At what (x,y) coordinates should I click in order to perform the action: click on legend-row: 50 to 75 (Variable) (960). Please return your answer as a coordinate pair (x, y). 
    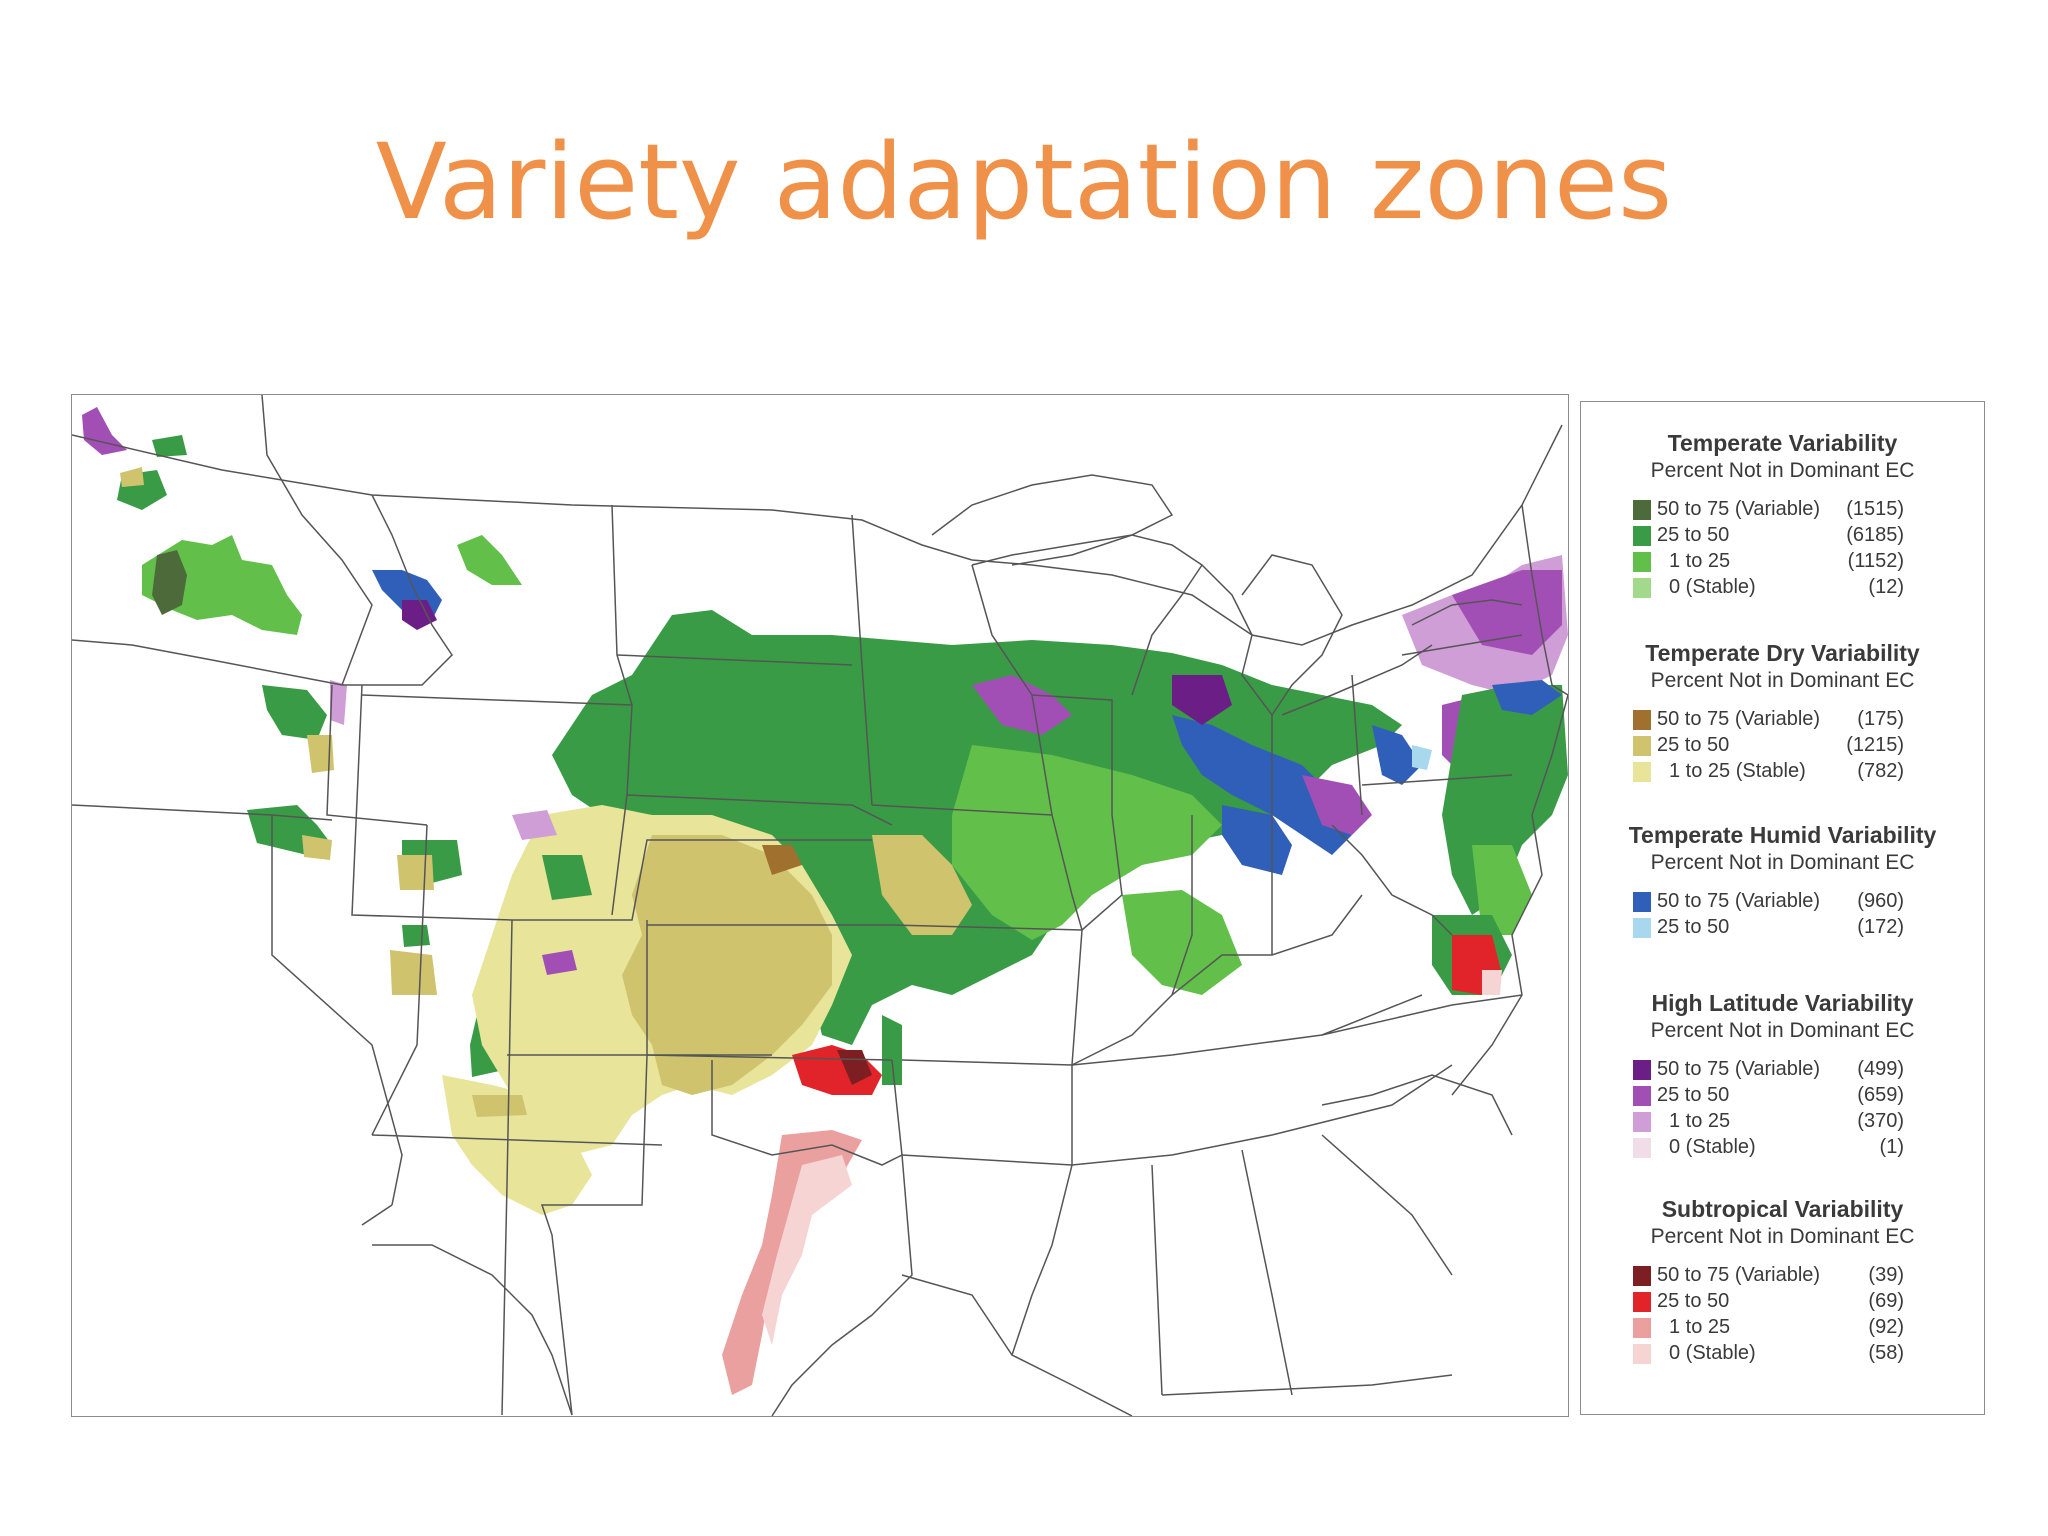
    Looking at the image, I should click on (1782, 902).